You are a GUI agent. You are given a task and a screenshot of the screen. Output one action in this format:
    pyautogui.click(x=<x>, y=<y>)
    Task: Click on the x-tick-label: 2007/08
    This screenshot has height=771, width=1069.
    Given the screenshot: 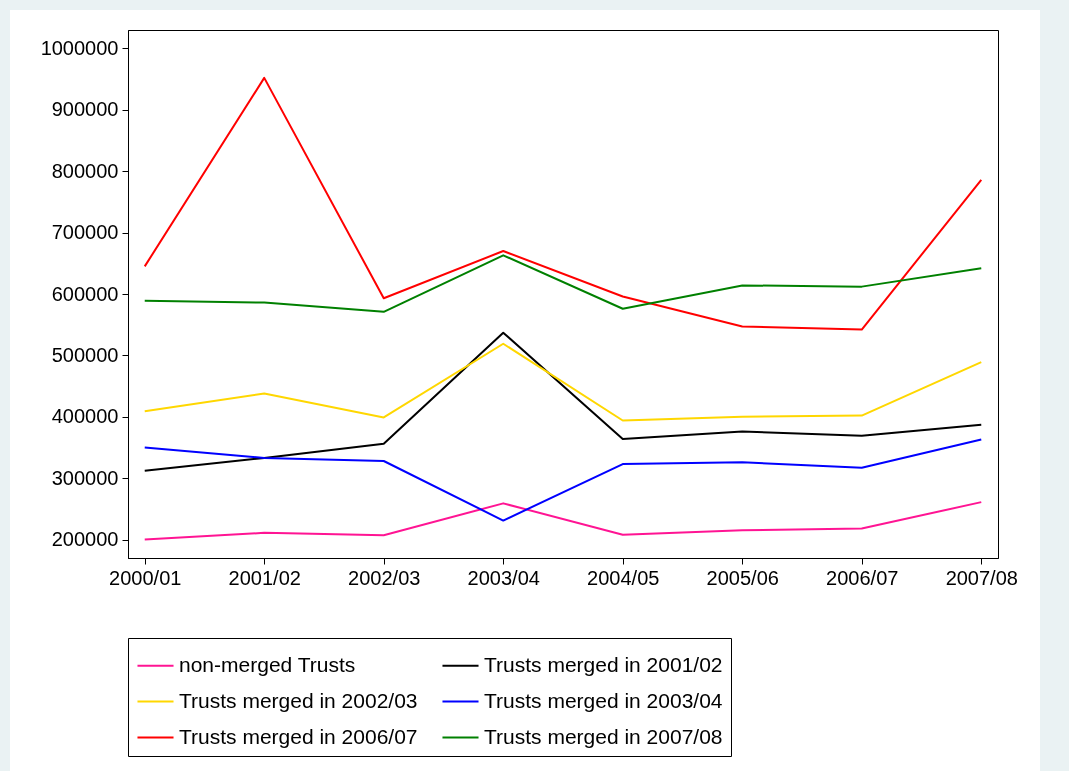 What is the action you would take?
    pyautogui.click(x=981, y=577)
    